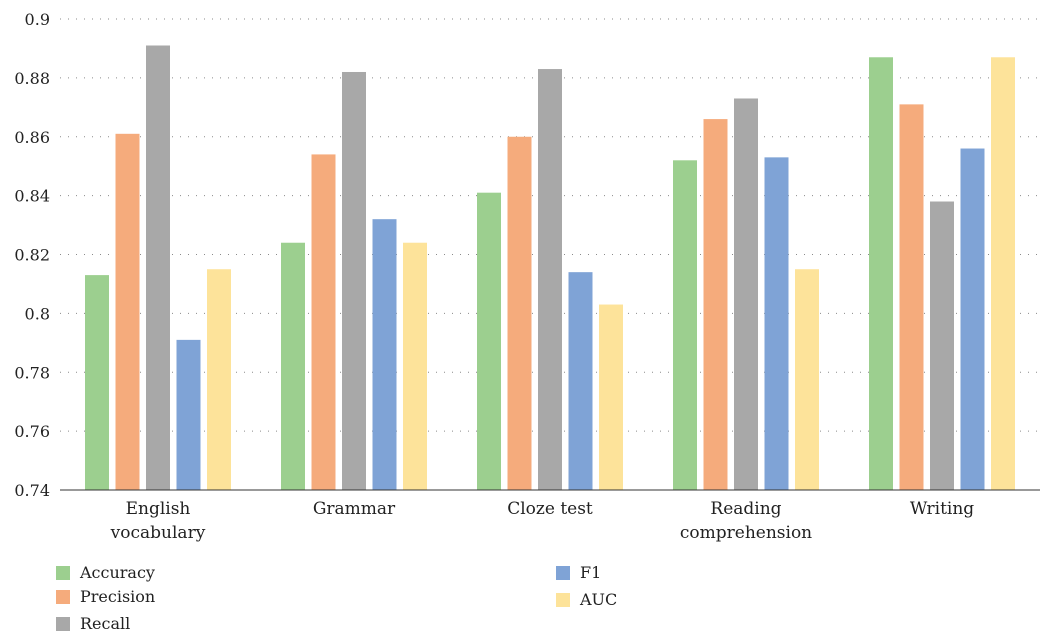 The width and height of the screenshot is (1045, 635). I want to click on y-tick-label: 0.88, so click(32, 78).